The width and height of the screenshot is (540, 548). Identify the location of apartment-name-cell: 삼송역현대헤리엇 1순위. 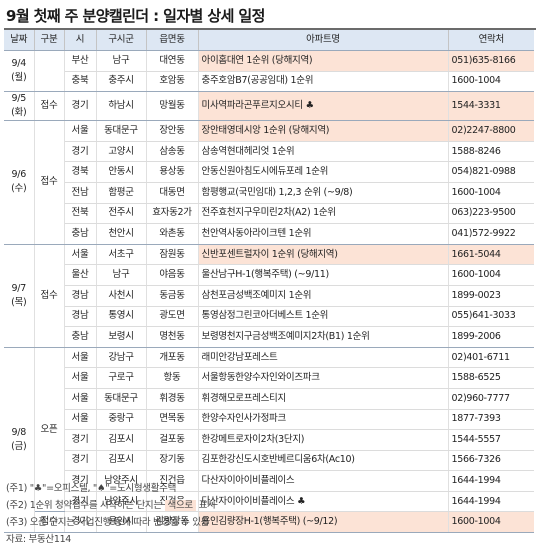
(323, 152).